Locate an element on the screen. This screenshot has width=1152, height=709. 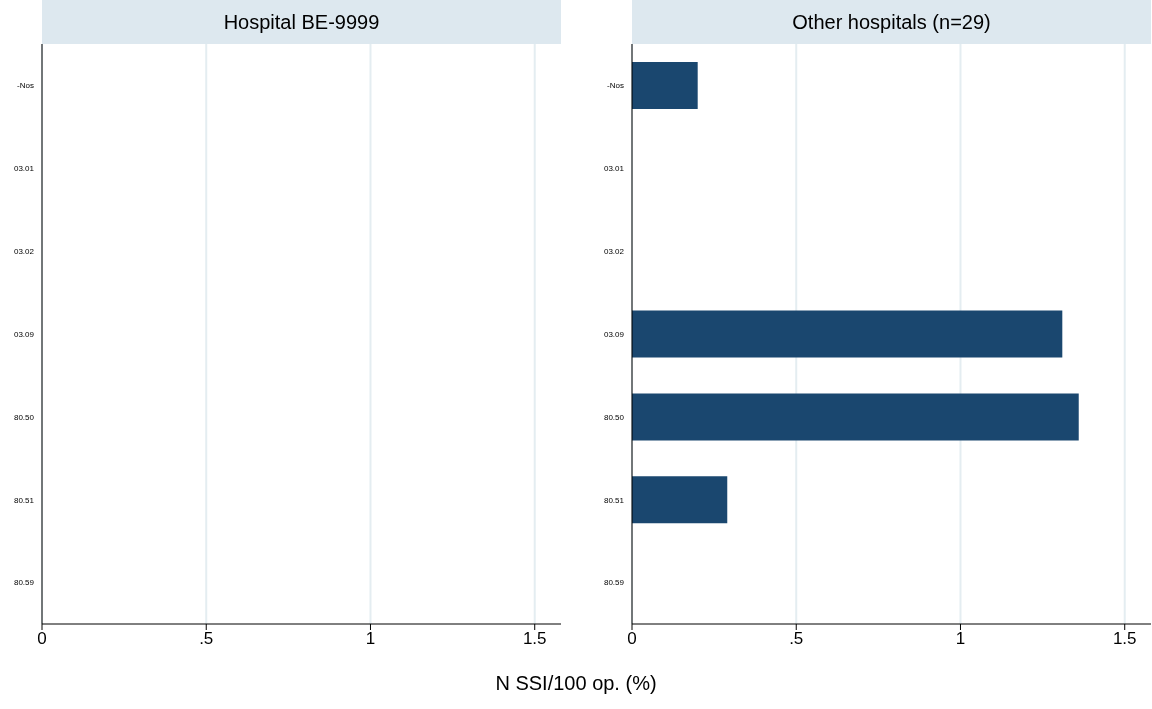
chart-title: Other hospitals (n=29) is located at coordinates (891, 22).